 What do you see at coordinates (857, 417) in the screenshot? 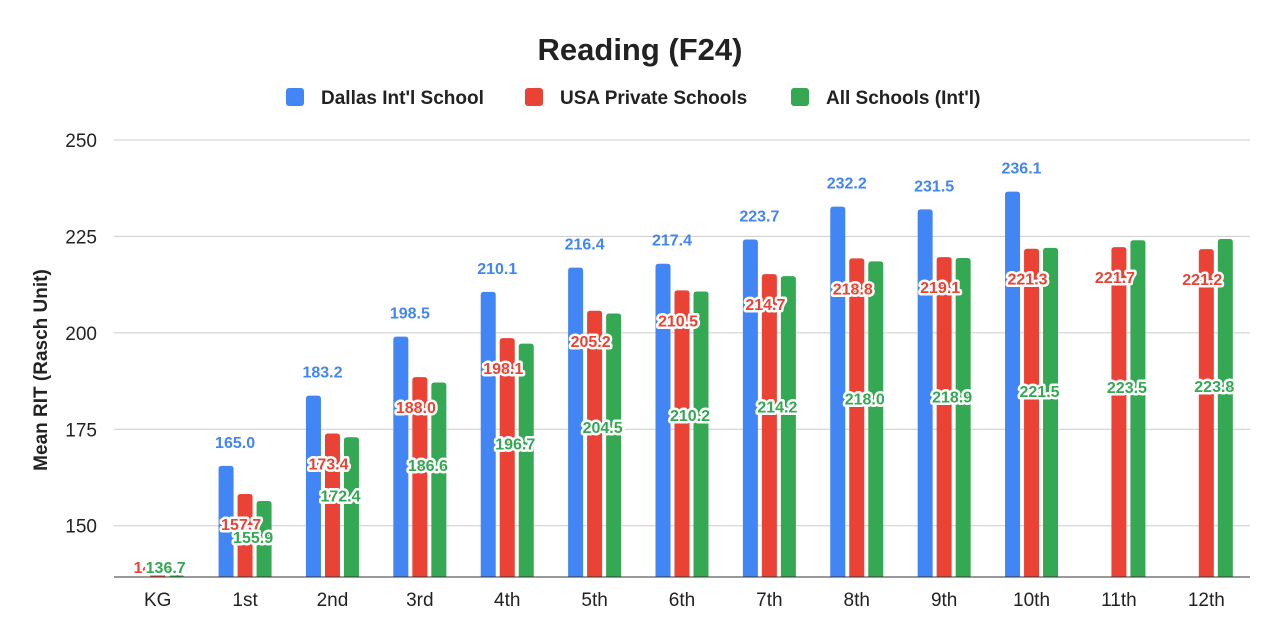
I see `bar-usa-private-schools-8th` at bounding box center [857, 417].